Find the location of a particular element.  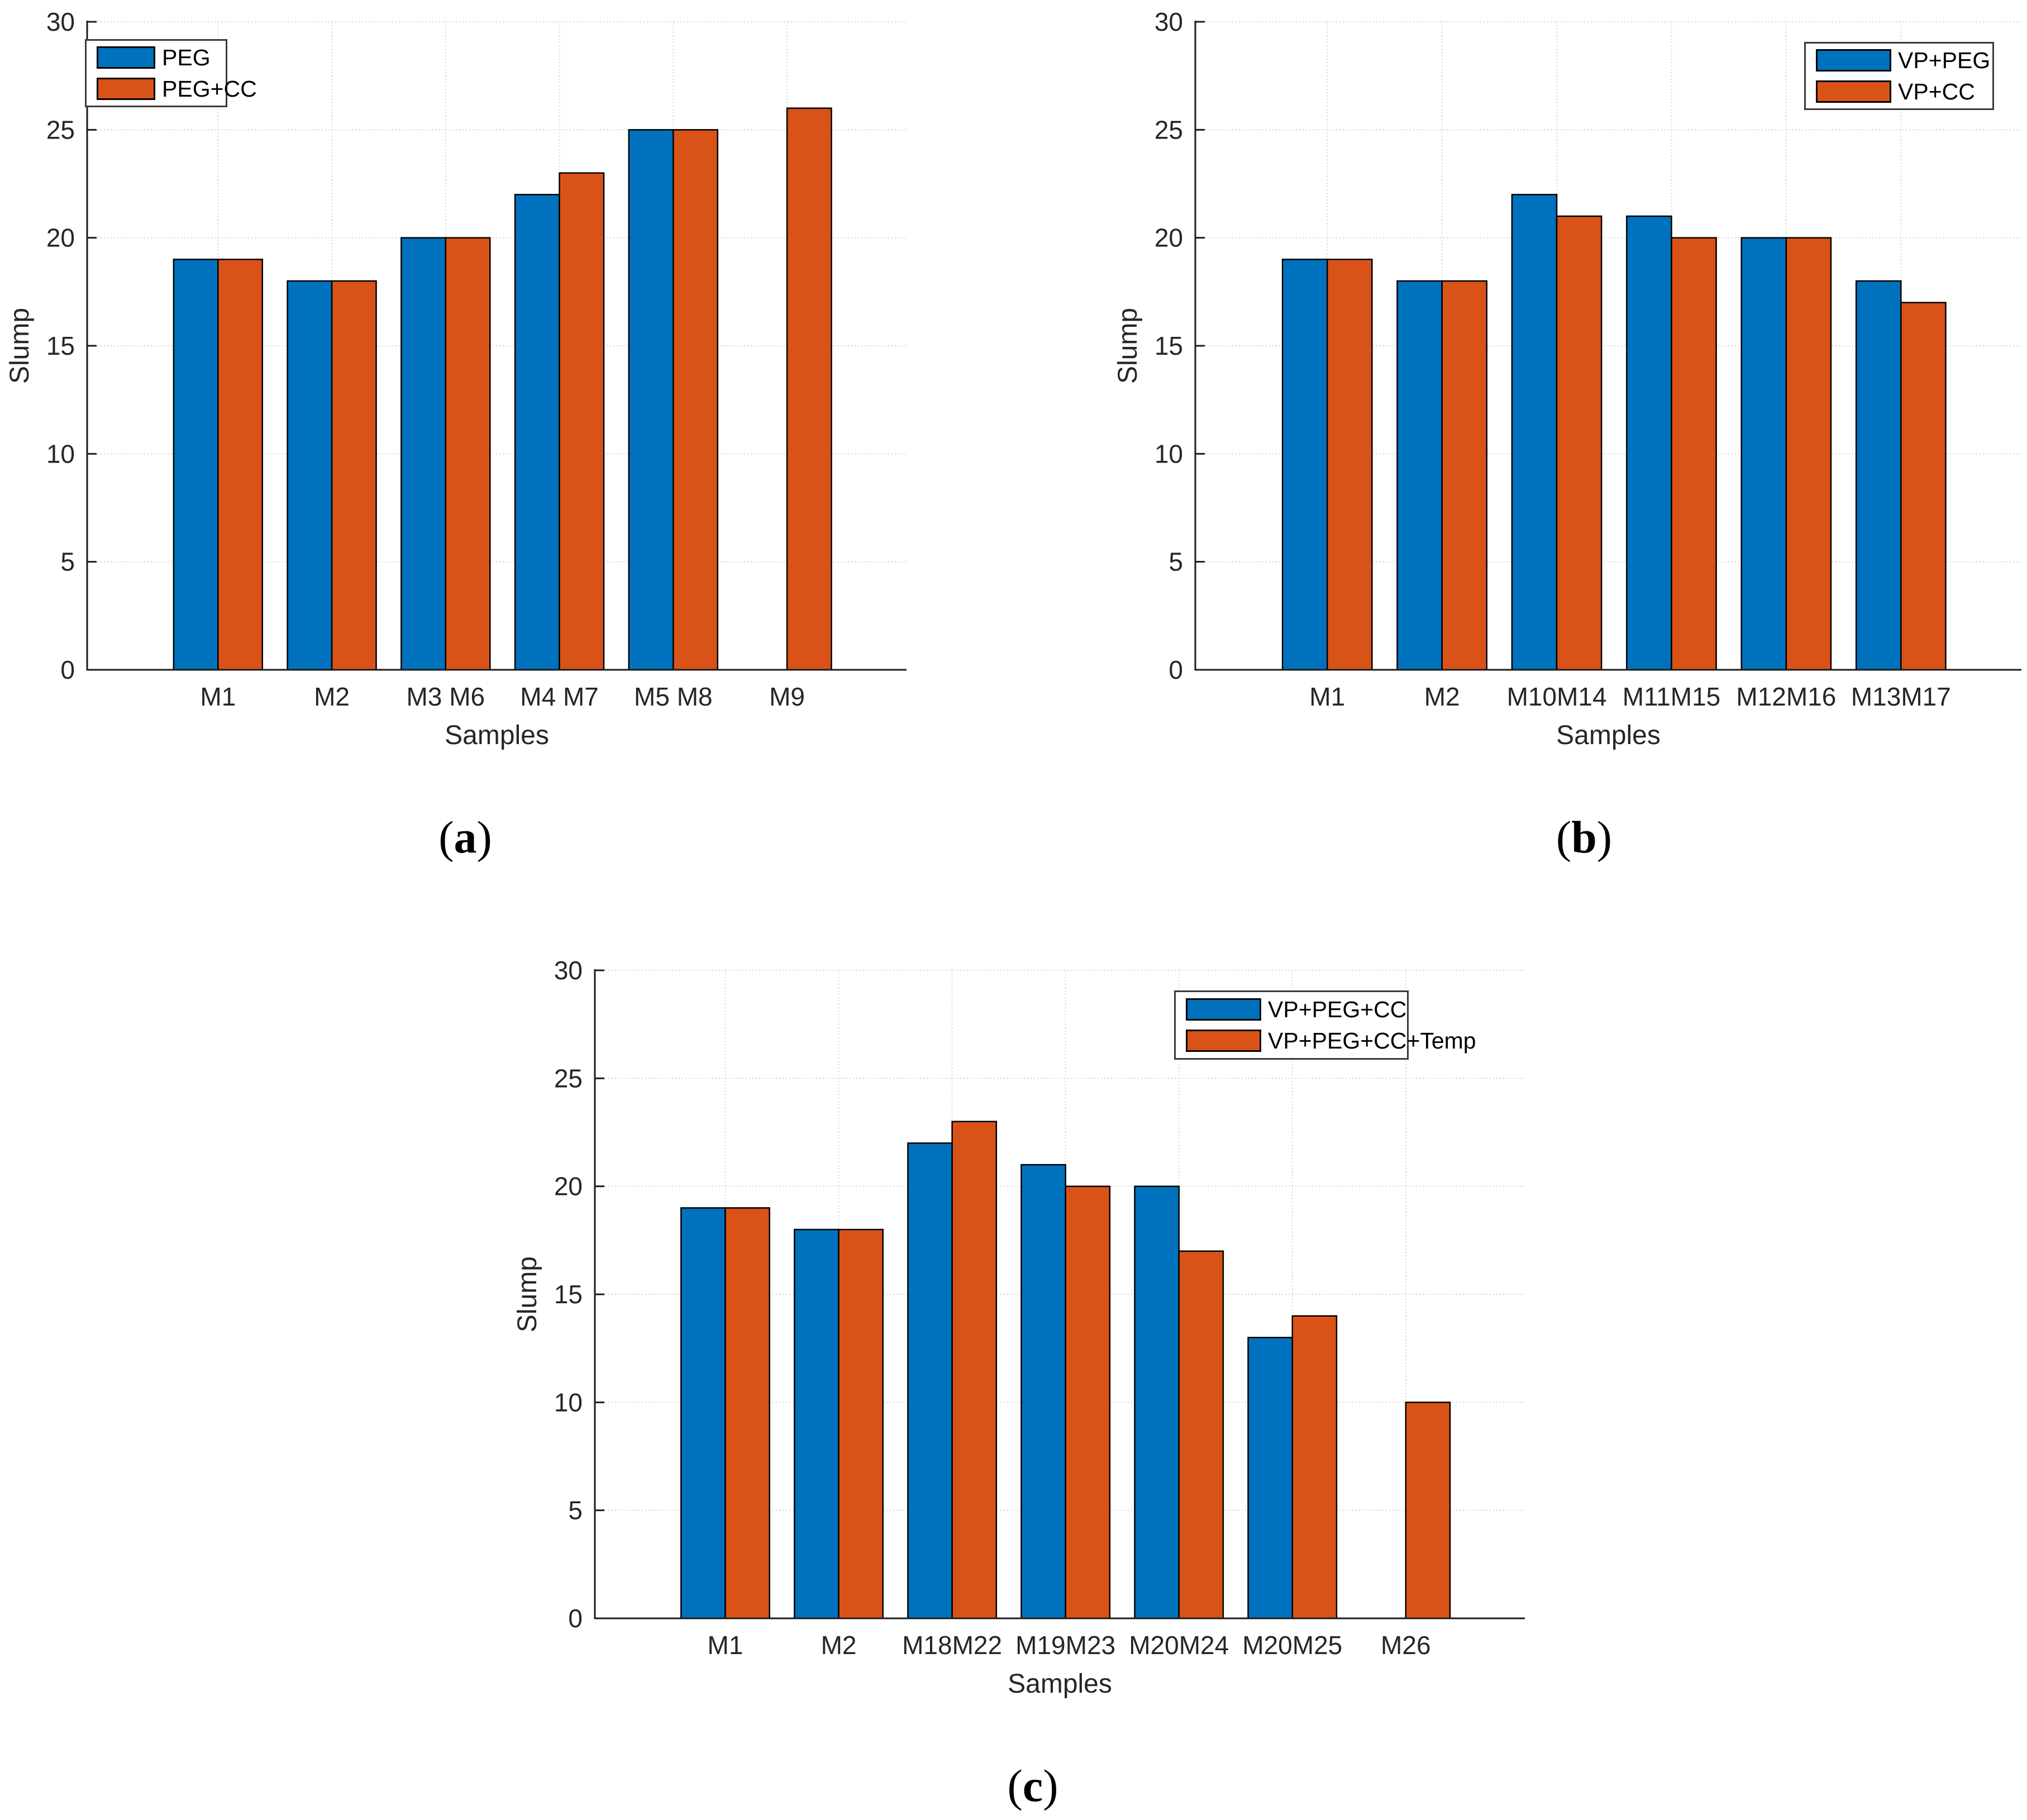

x-tick-label: M5 M8 is located at coordinates (673, 696).